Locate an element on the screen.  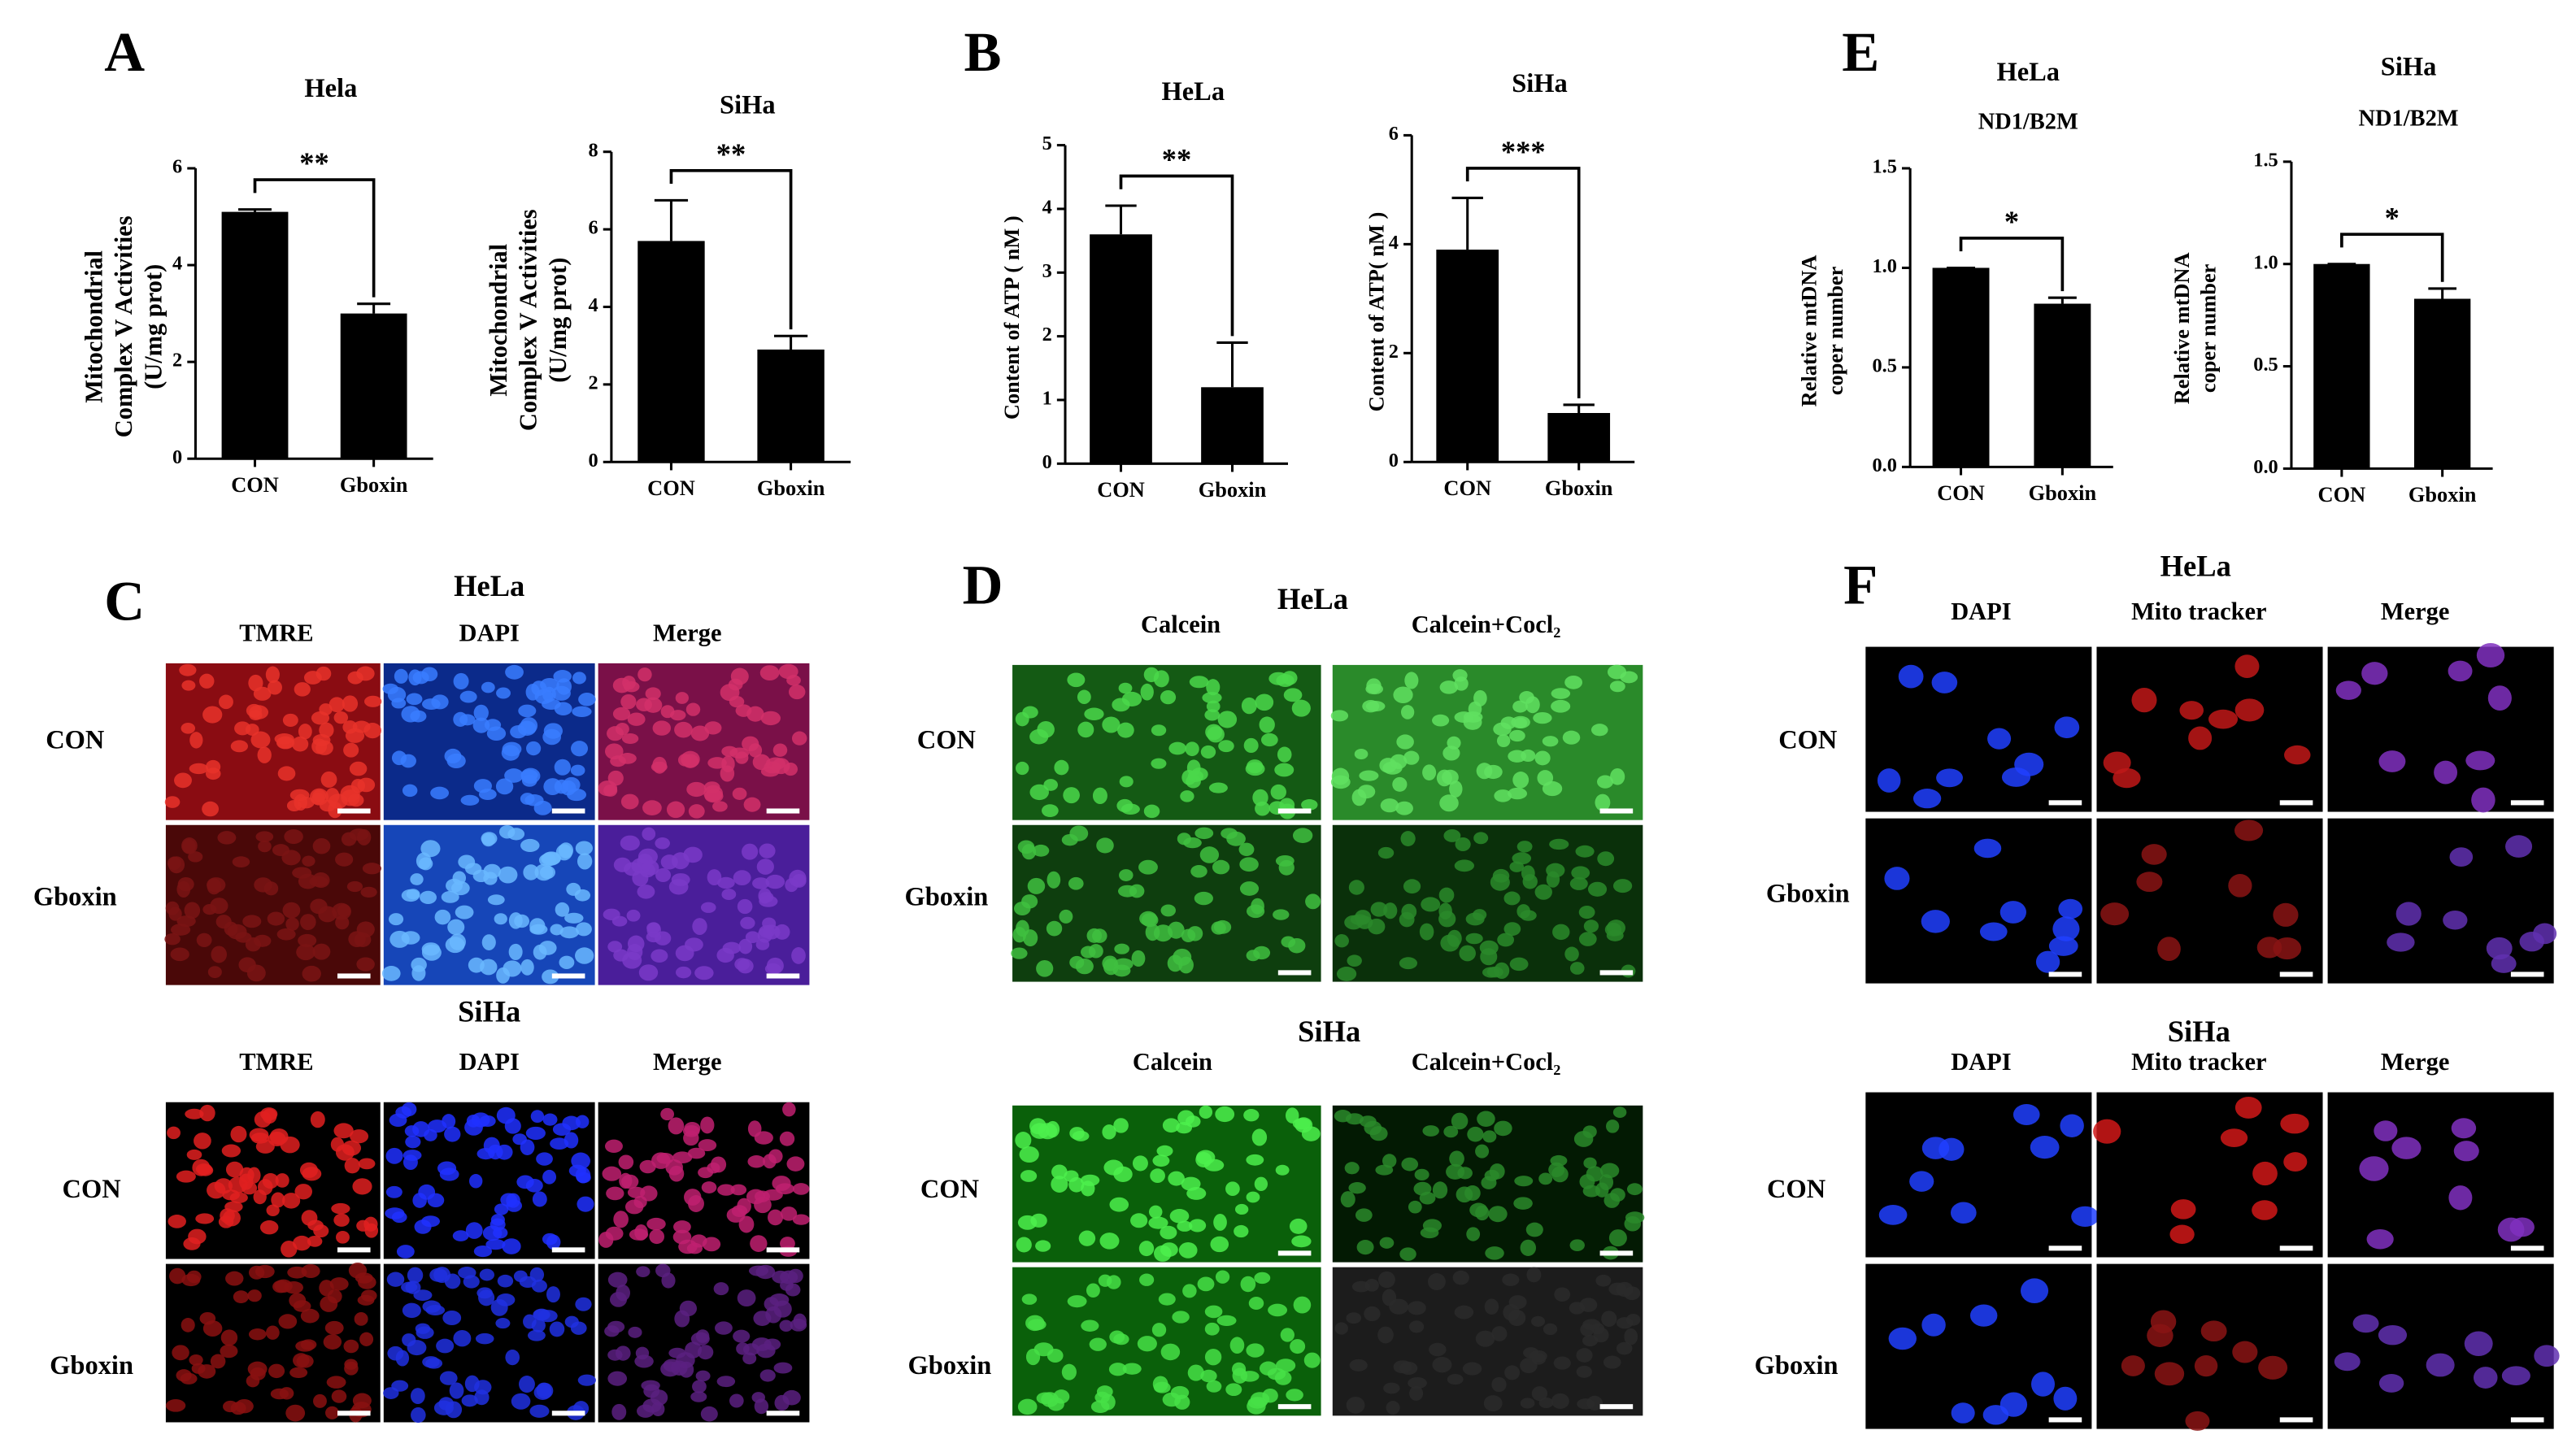
column-label: TMRE is located at coordinates (276, 632).